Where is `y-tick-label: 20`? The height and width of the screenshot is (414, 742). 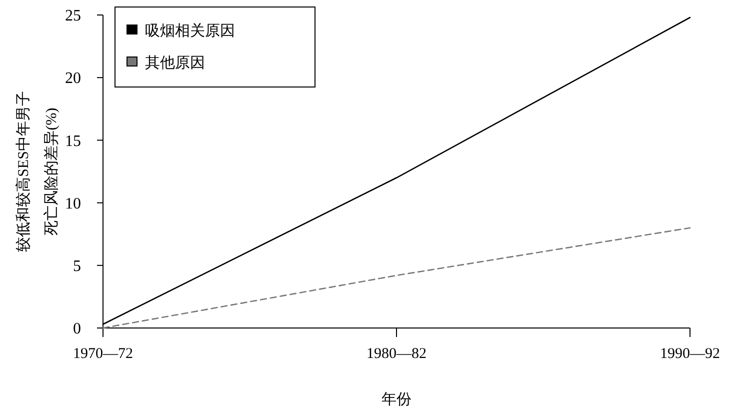
y-tick-label: 20 is located at coordinates (73, 79).